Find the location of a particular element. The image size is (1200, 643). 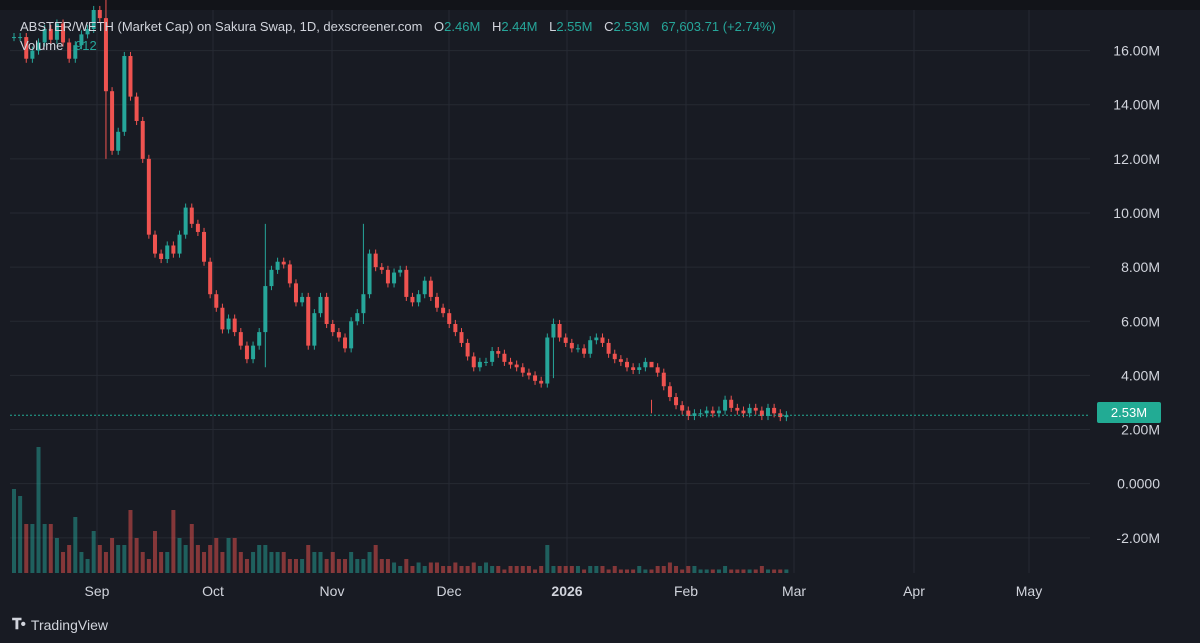

x-tick-label: May is located at coordinates (1029, 591).